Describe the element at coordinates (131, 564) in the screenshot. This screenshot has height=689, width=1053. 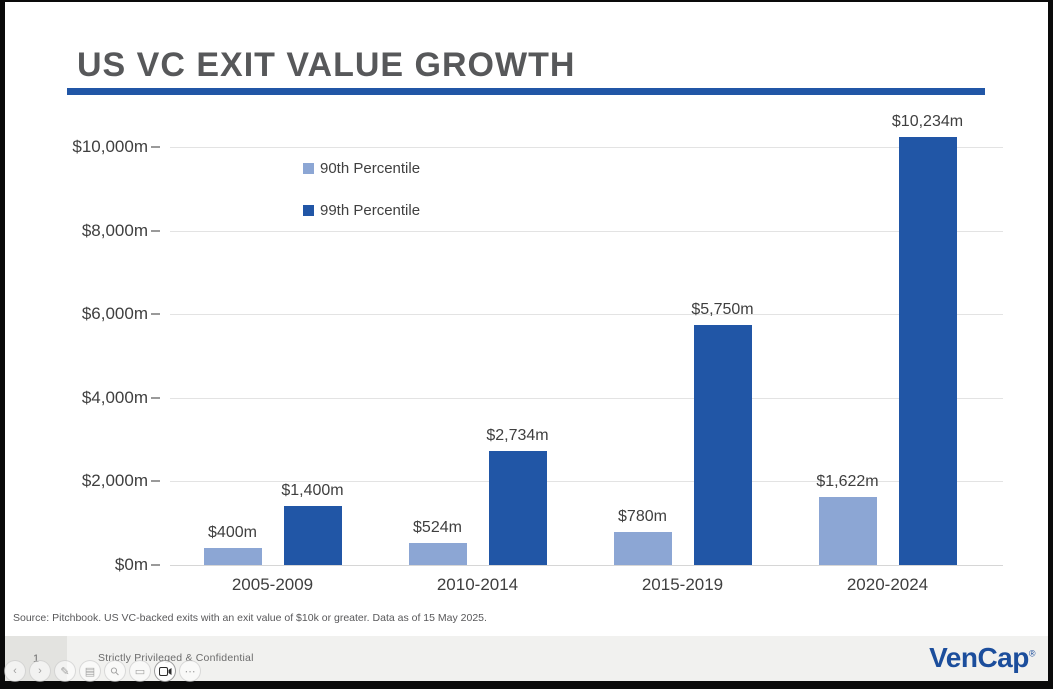
I see `y-axis-label: $0m` at that location.